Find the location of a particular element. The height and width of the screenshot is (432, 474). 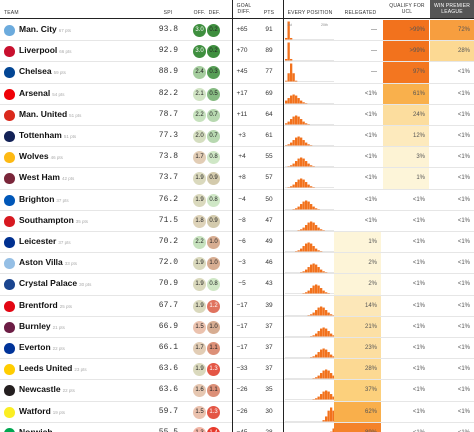

ucl-probability: 97% is located at coordinates (406, 72).